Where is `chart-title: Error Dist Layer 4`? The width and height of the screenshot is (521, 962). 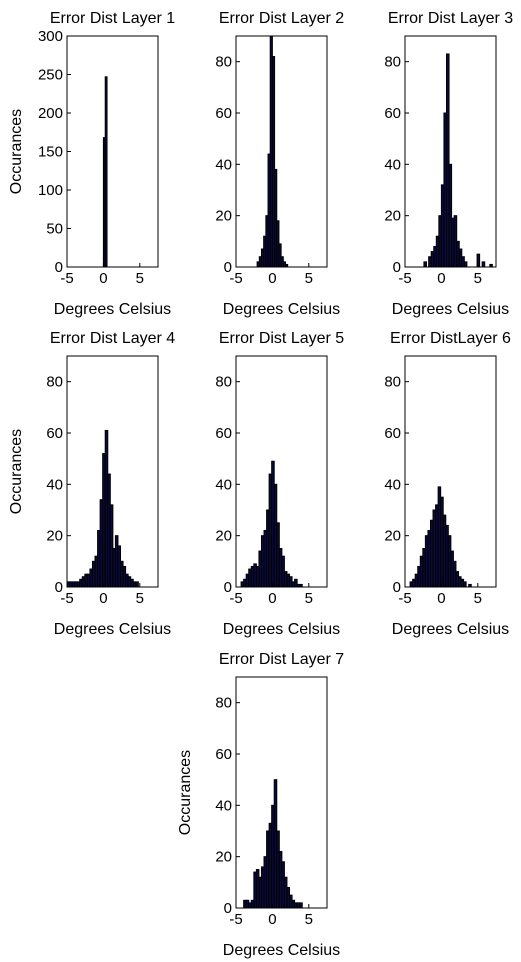
chart-title: Error Dist Layer 4 is located at coordinates (112, 338).